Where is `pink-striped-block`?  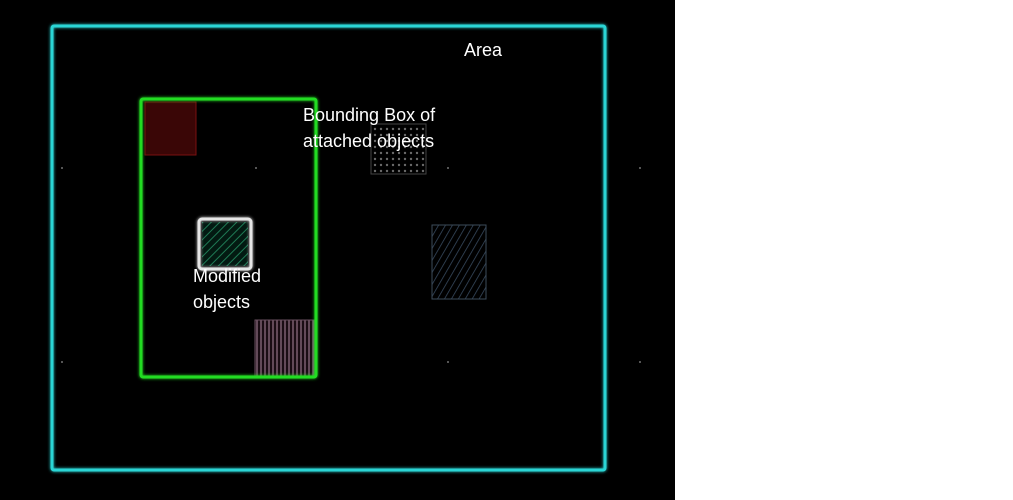
pink-striped-block is located at coordinates (284, 348).